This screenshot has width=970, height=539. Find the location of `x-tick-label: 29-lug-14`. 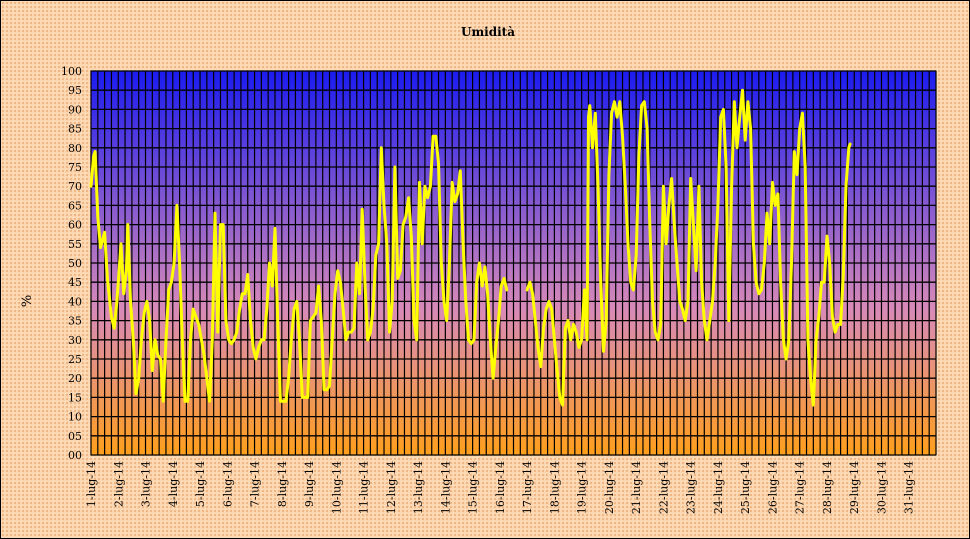

x-tick-label: 29-lug-14 is located at coordinates (854, 487).